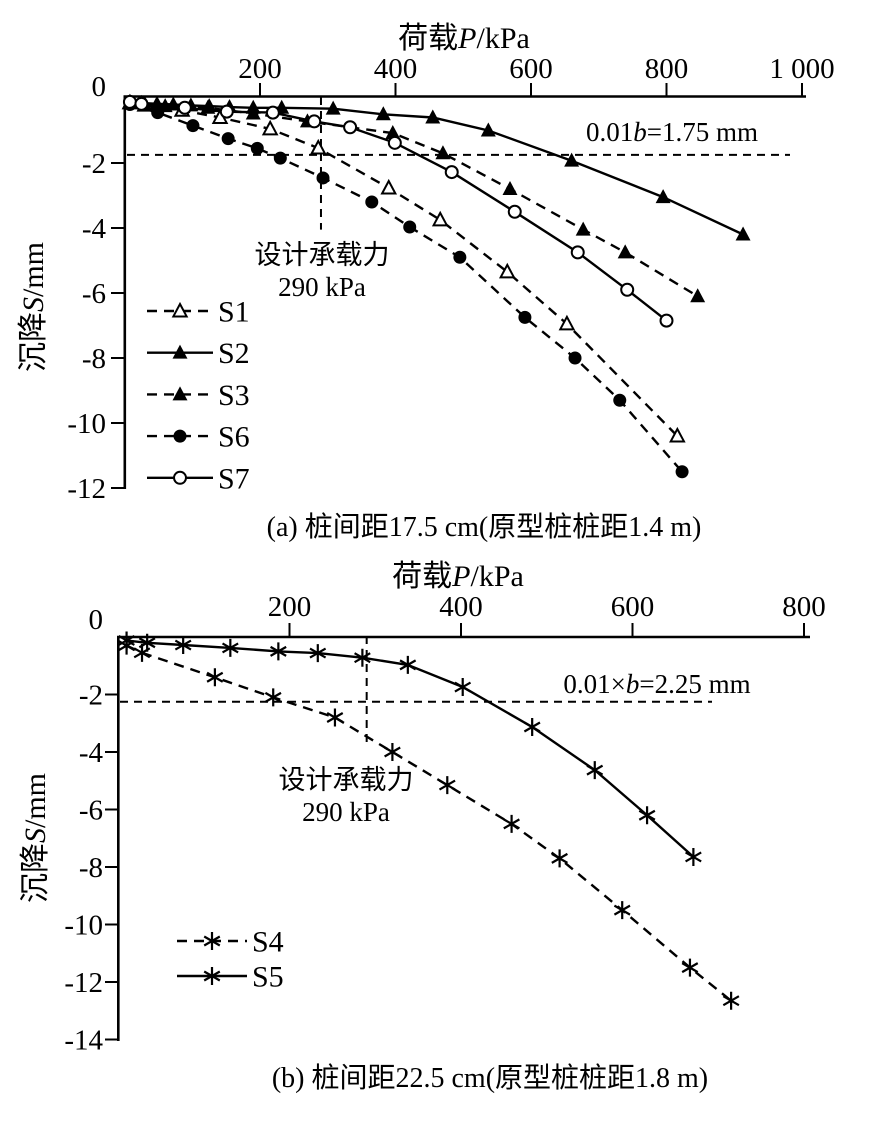 This screenshot has height=1137, width=877. Describe the element at coordinates (268, 942) in the screenshot. I see `legend-label: S4` at that location.